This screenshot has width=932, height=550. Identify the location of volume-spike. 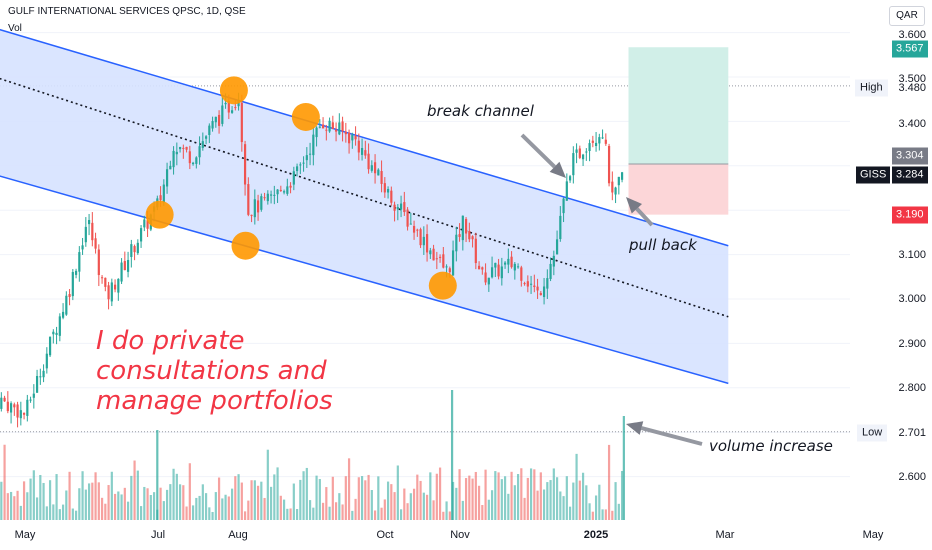
(452, 455).